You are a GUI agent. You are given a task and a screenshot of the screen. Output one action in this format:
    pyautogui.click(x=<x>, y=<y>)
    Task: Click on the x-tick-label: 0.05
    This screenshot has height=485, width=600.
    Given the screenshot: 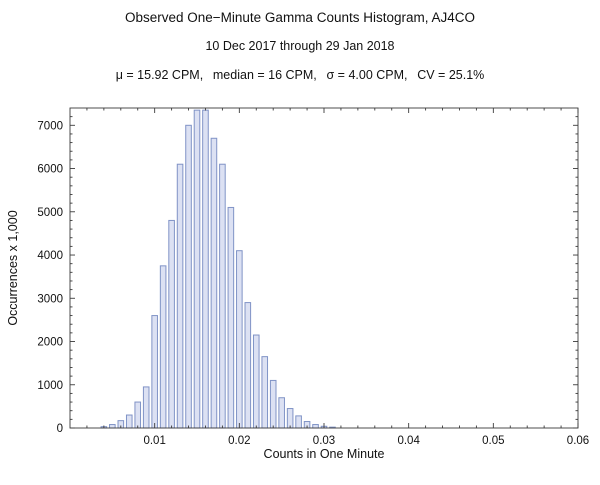 What is the action you would take?
    pyautogui.click(x=493, y=441)
    